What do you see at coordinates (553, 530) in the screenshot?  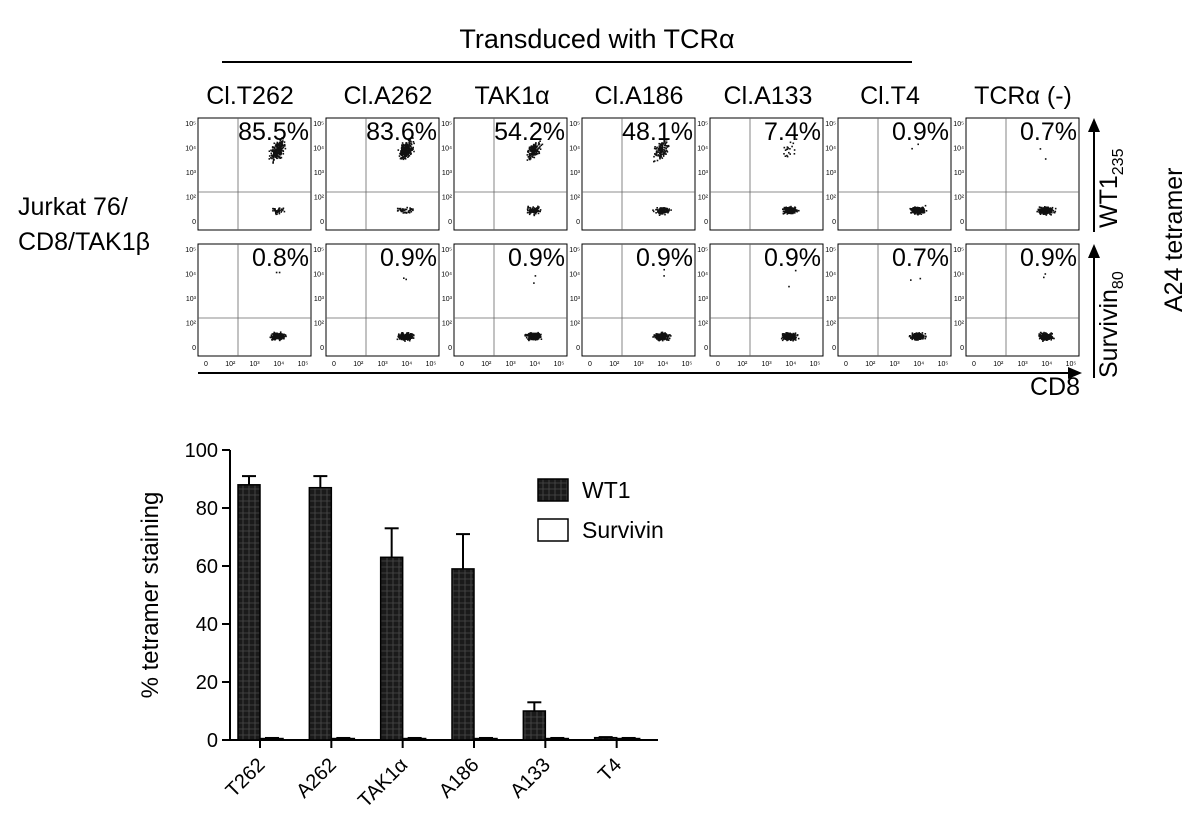 I see `legend-swatch-survivin` at bounding box center [553, 530].